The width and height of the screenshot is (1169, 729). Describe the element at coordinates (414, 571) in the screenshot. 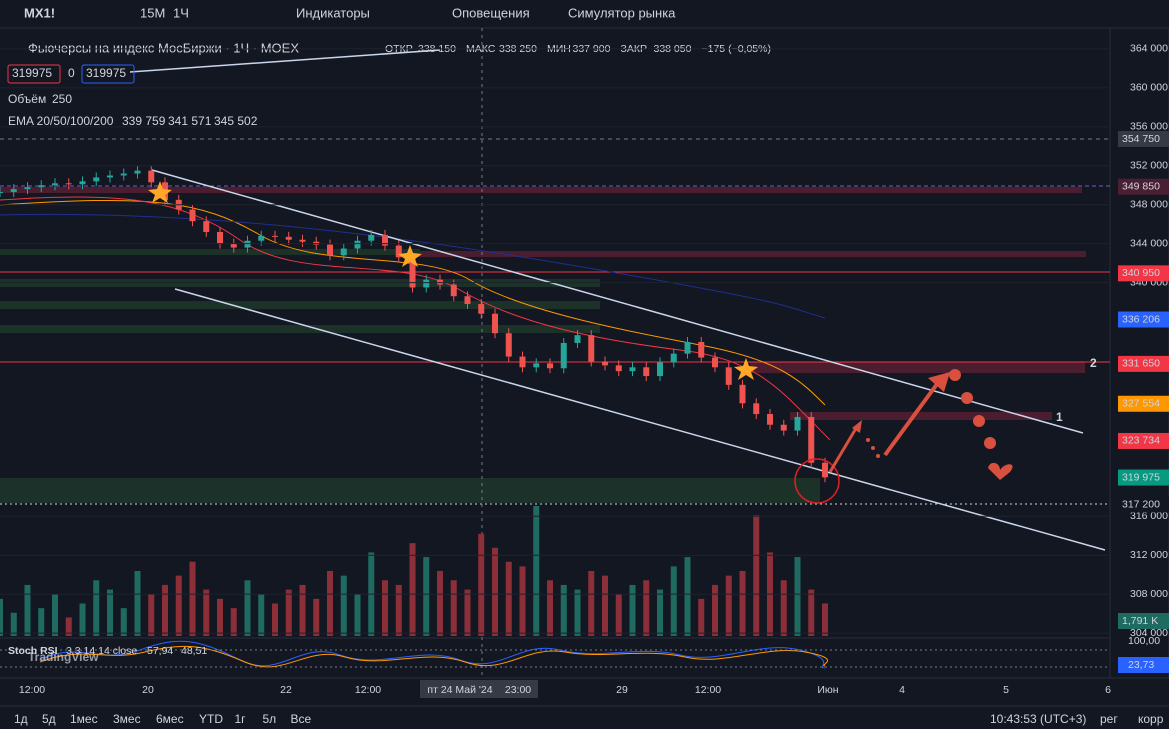

I see `volumes` at that location.